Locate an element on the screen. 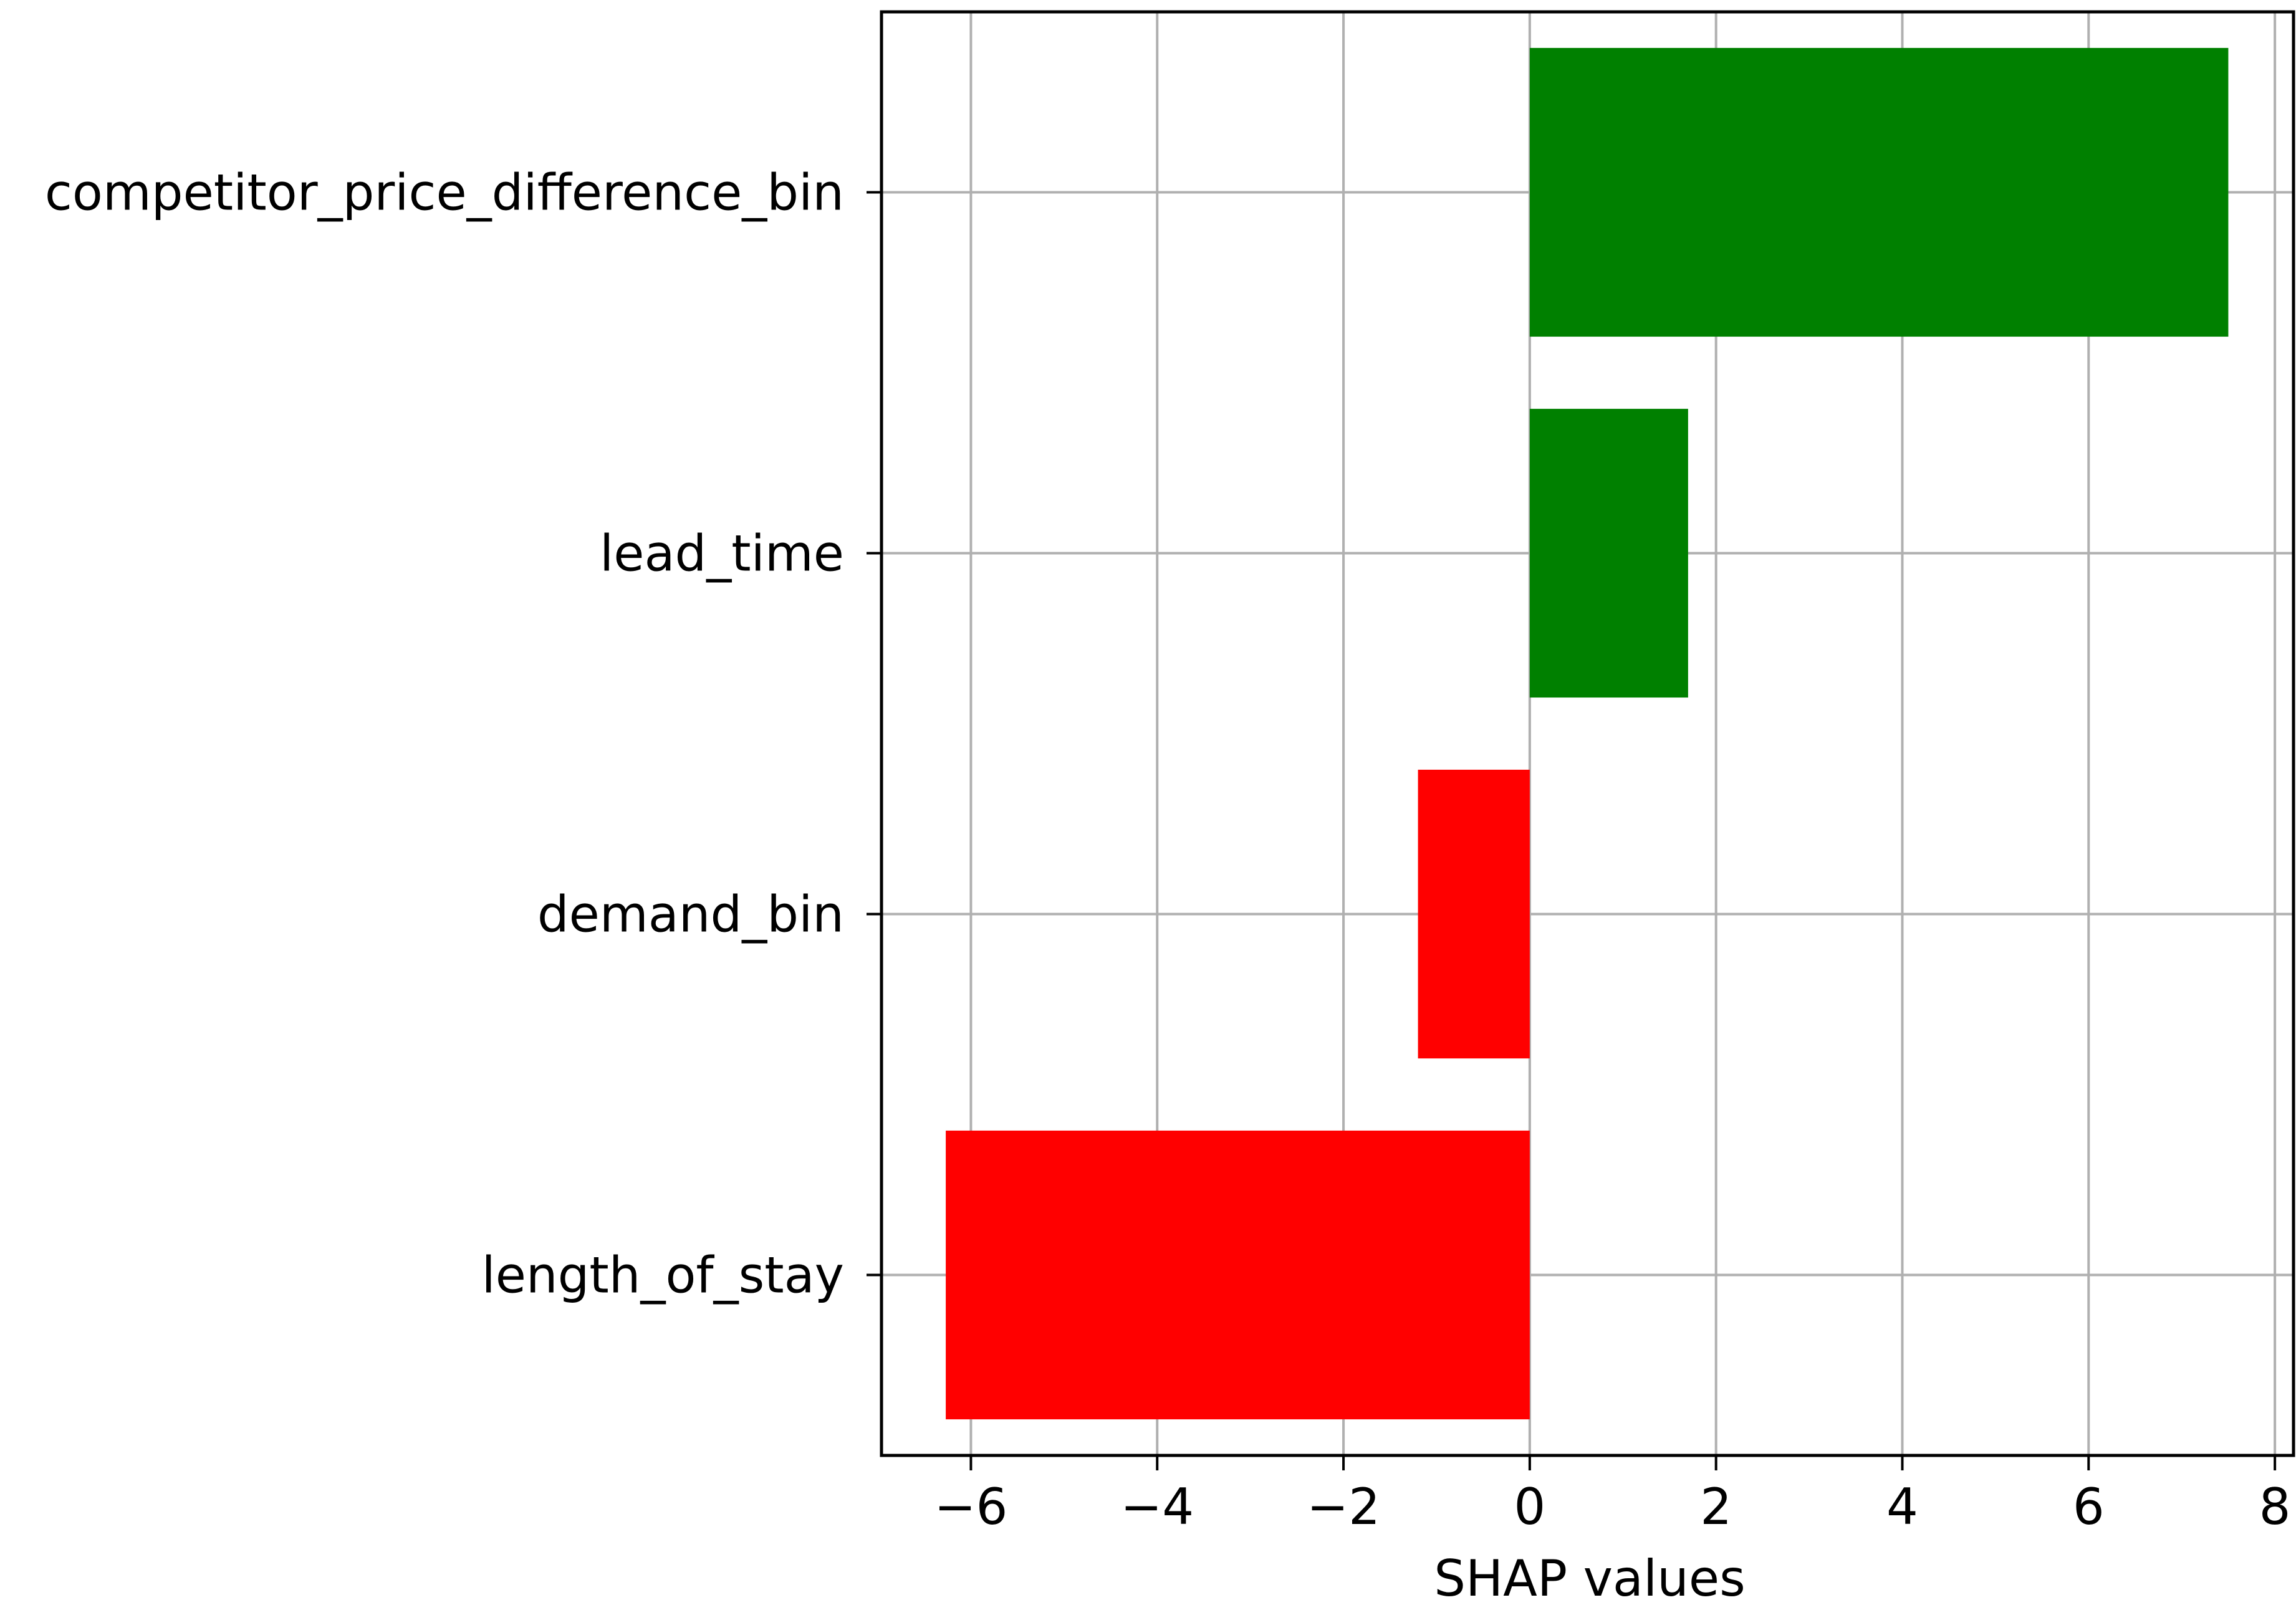 The image size is (2296, 1610). x-tick-label: 2 is located at coordinates (1716, 1507).